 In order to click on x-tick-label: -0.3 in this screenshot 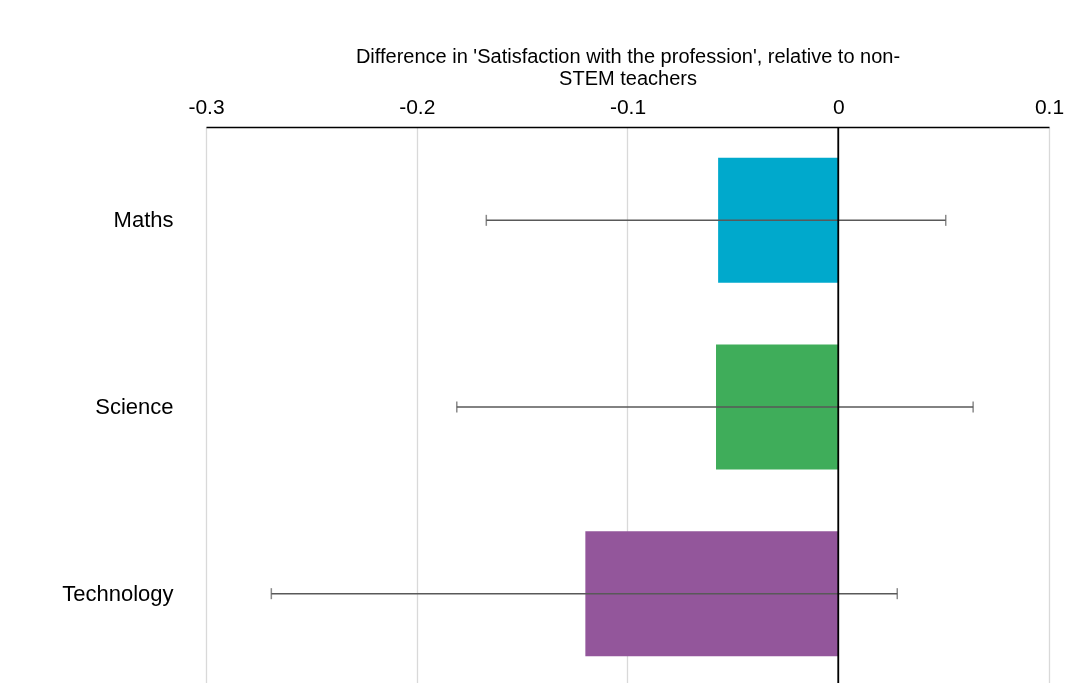, I will do `click(206, 106)`.